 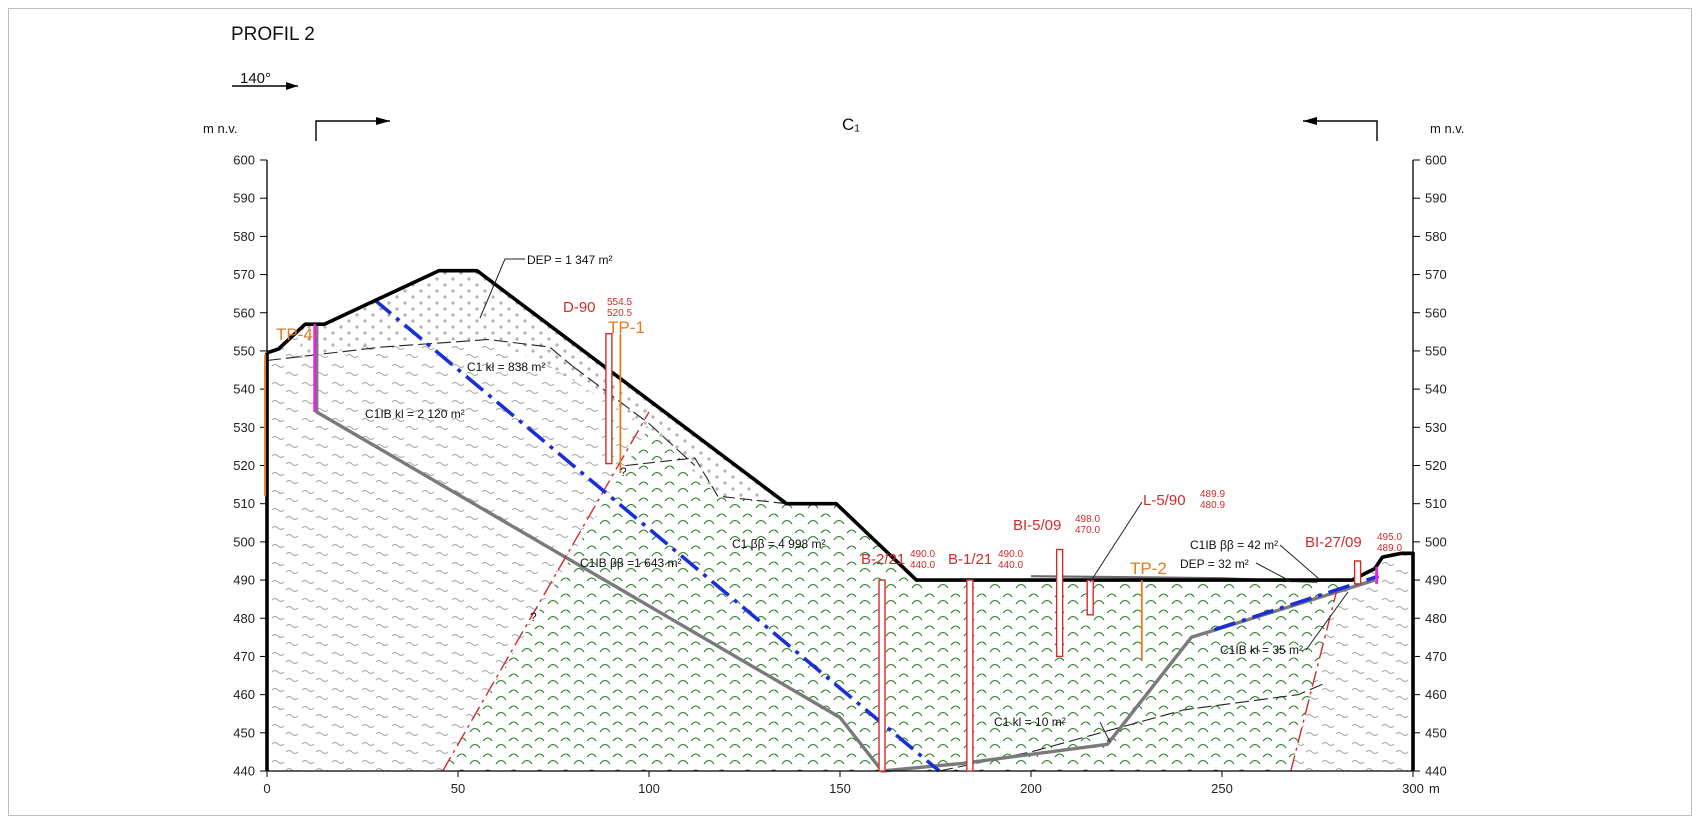 I want to click on section-label: C₁, so click(x=851, y=124).